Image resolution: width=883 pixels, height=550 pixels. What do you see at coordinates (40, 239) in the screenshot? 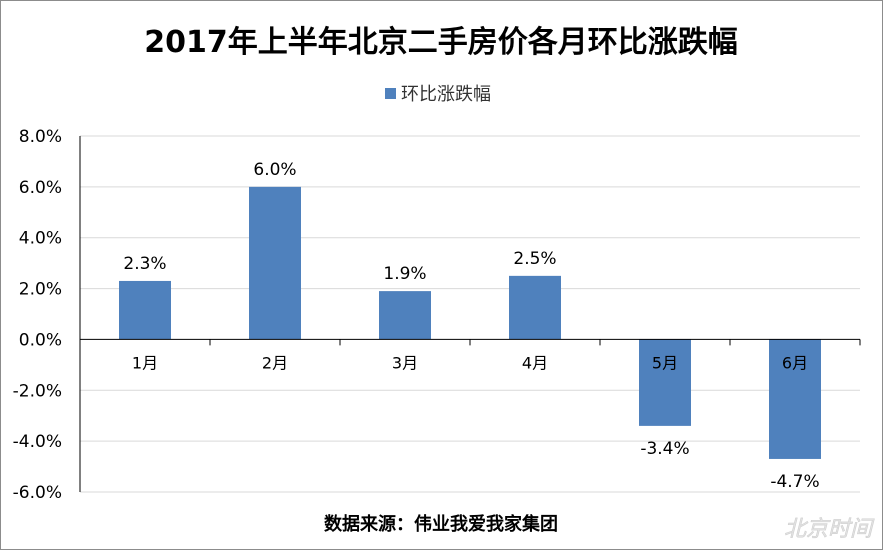
I see `y-tick-label: 4.0%` at bounding box center [40, 239].